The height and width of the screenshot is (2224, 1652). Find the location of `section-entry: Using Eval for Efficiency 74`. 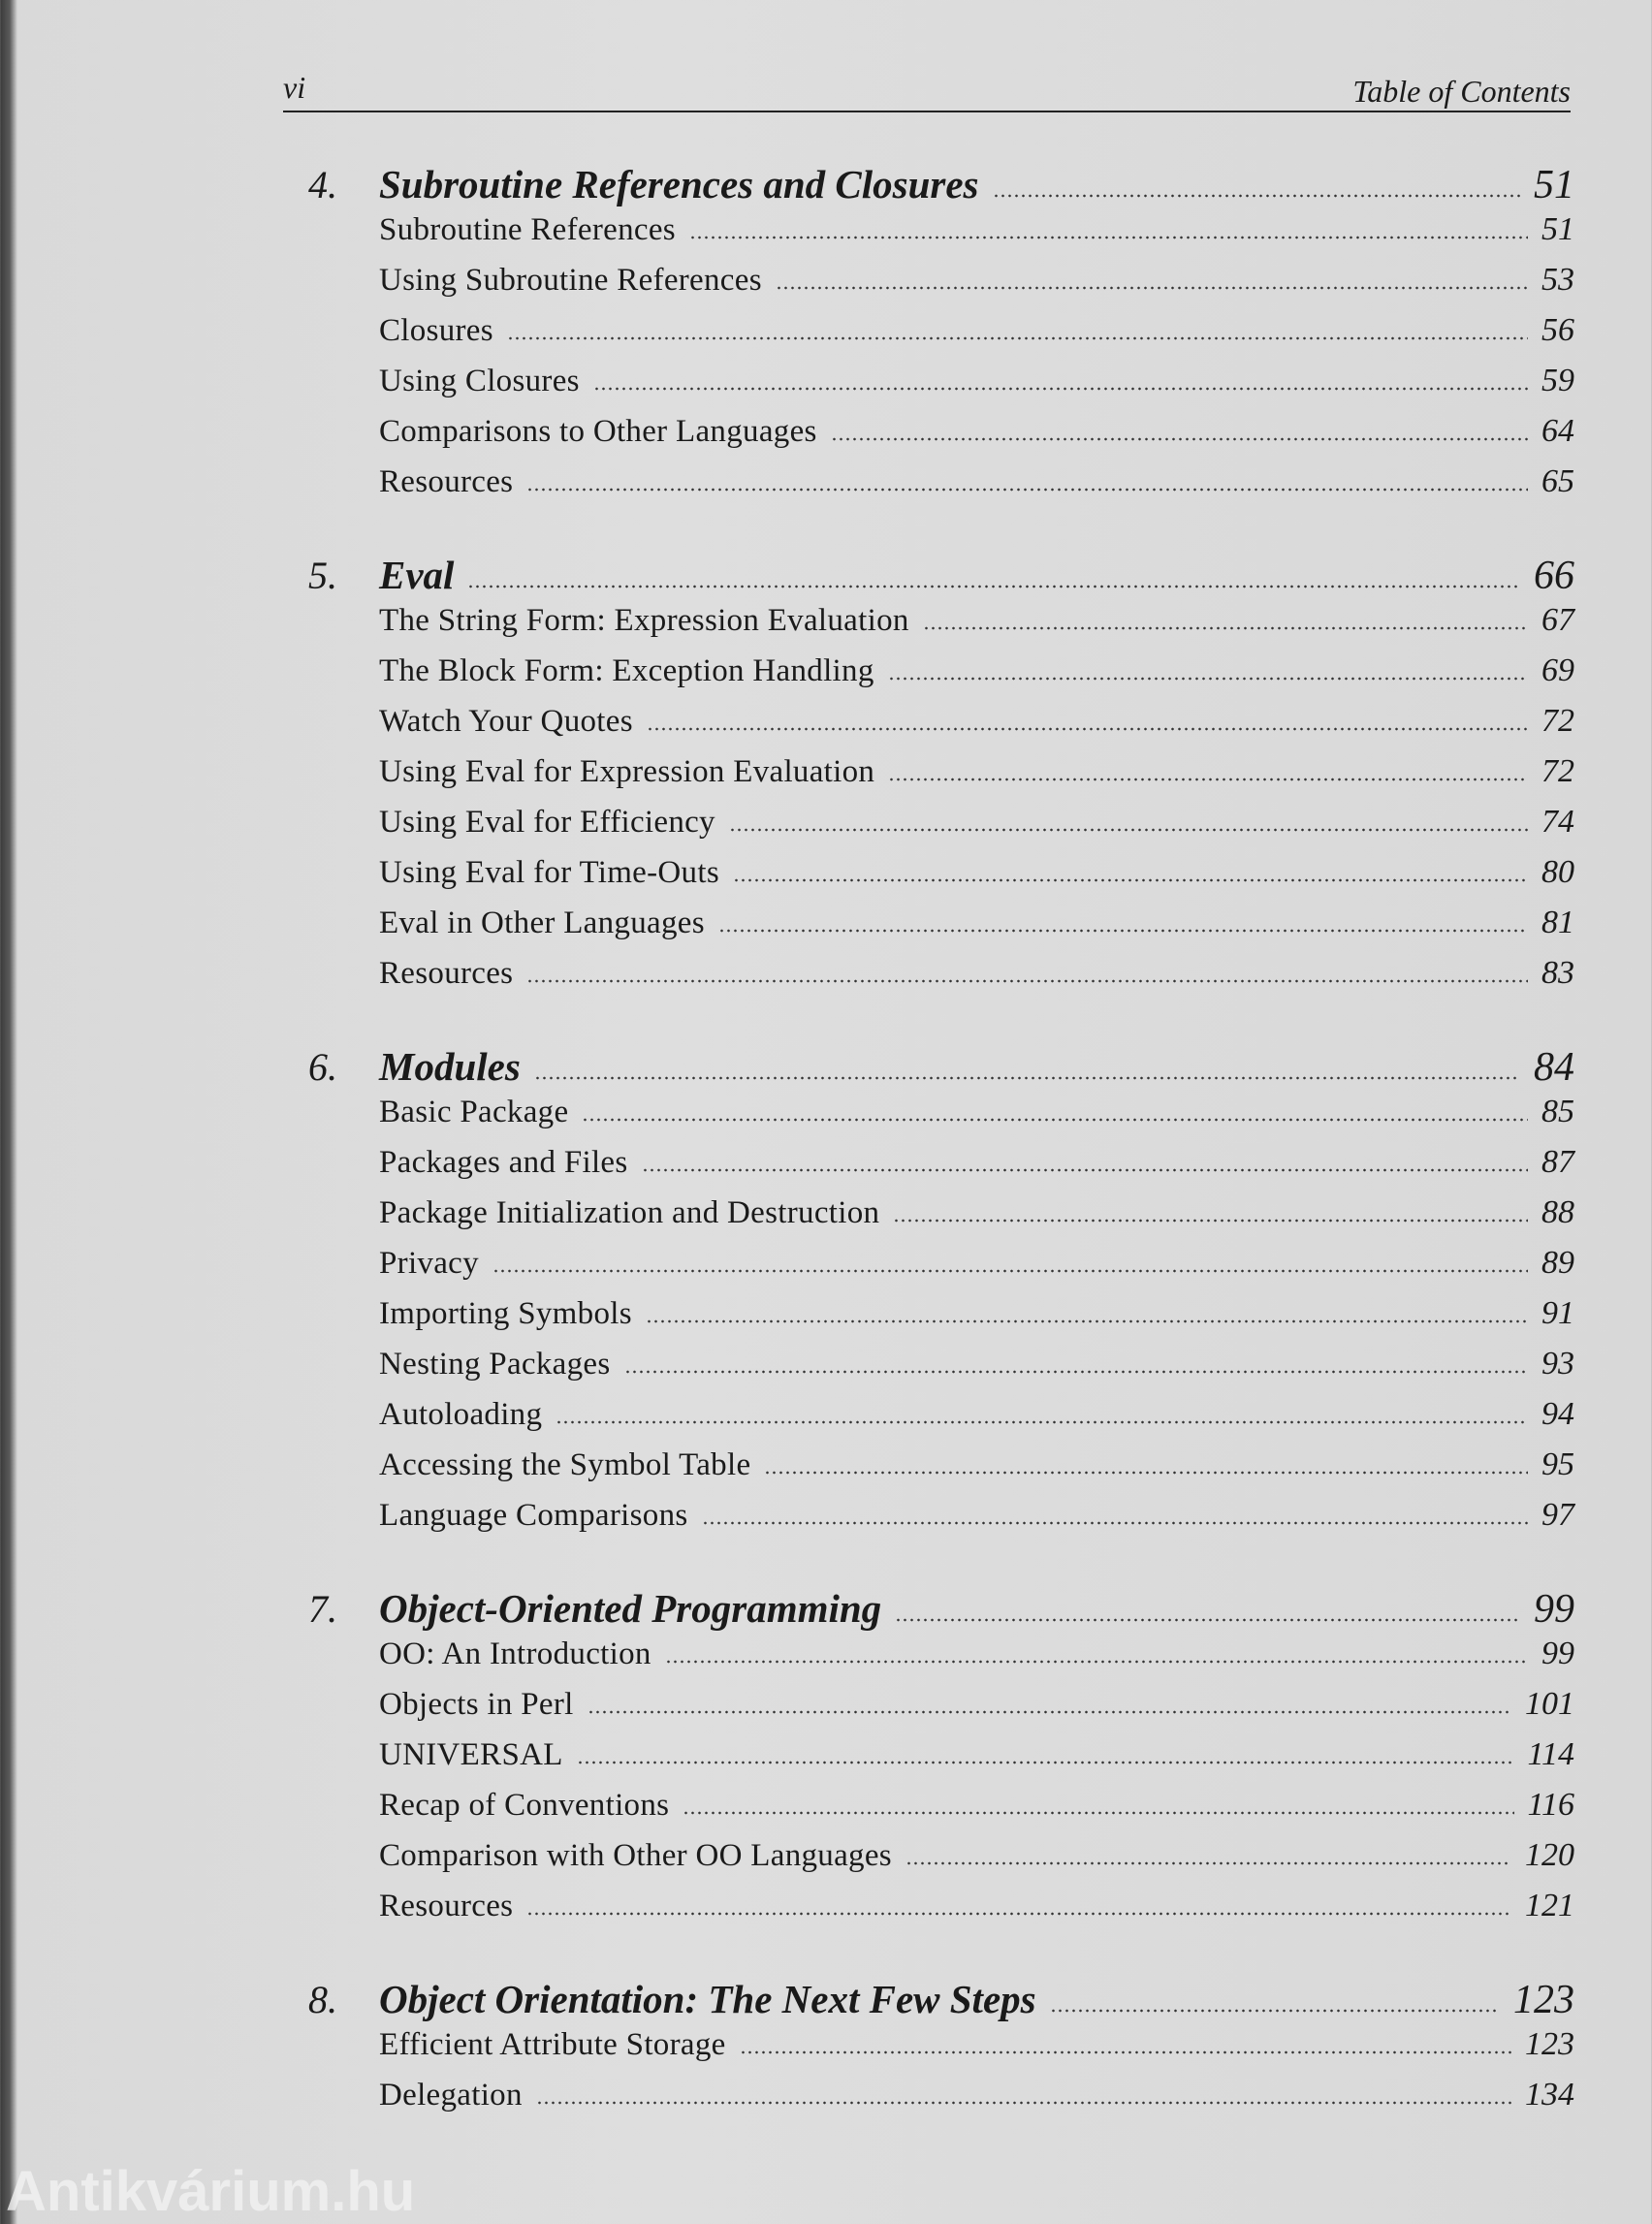

section-entry: Using Eval for Efficiency 74 is located at coordinates (941, 829).